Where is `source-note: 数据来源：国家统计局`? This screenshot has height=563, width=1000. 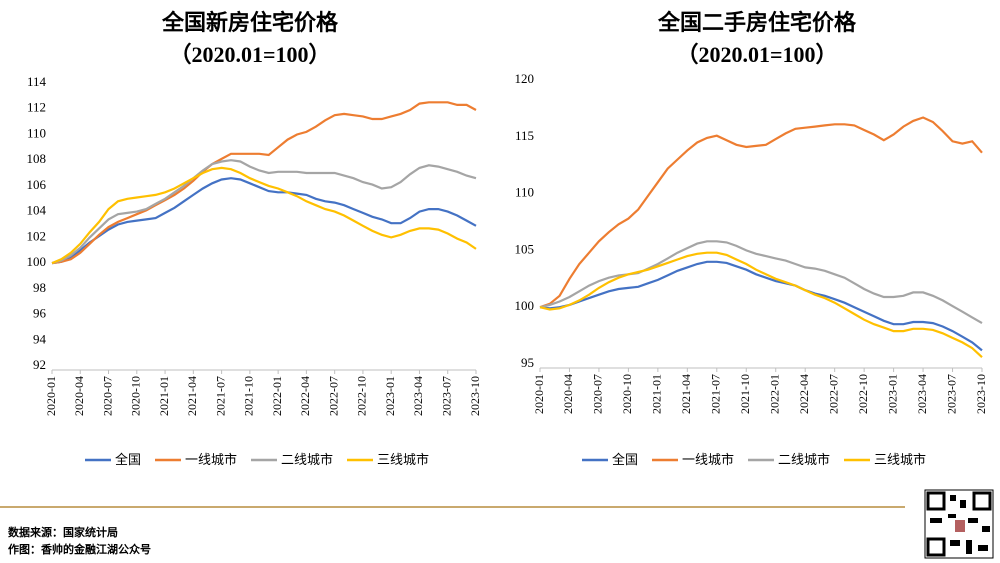
source-note: 数据来源：国家统计局 is located at coordinates (63, 532).